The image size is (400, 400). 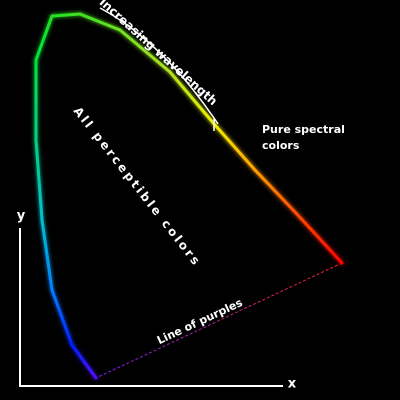 What do you see at coordinates (292, 384) in the screenshot?
I see `x-axis-label: x` at bounding box center [292, 384].